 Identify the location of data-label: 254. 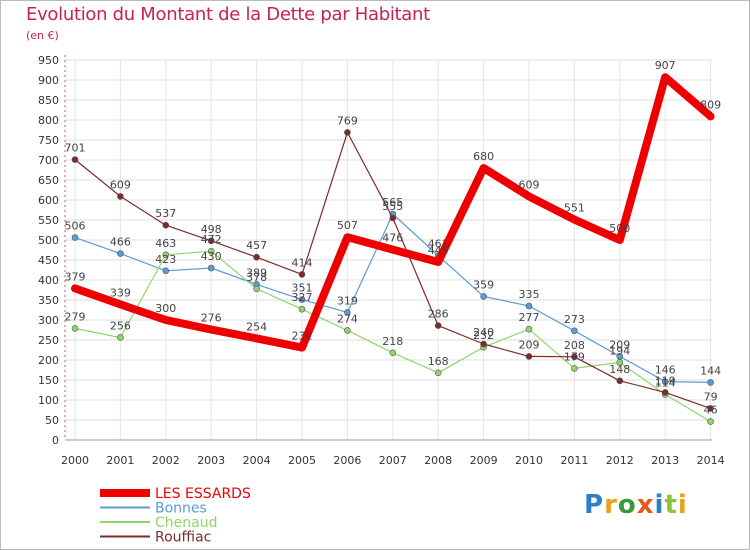
(256, 326).